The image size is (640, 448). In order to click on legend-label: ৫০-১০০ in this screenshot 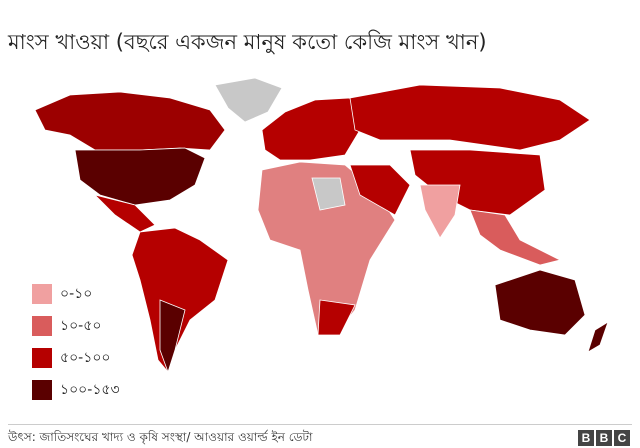, I will do `click(85, 358)`.